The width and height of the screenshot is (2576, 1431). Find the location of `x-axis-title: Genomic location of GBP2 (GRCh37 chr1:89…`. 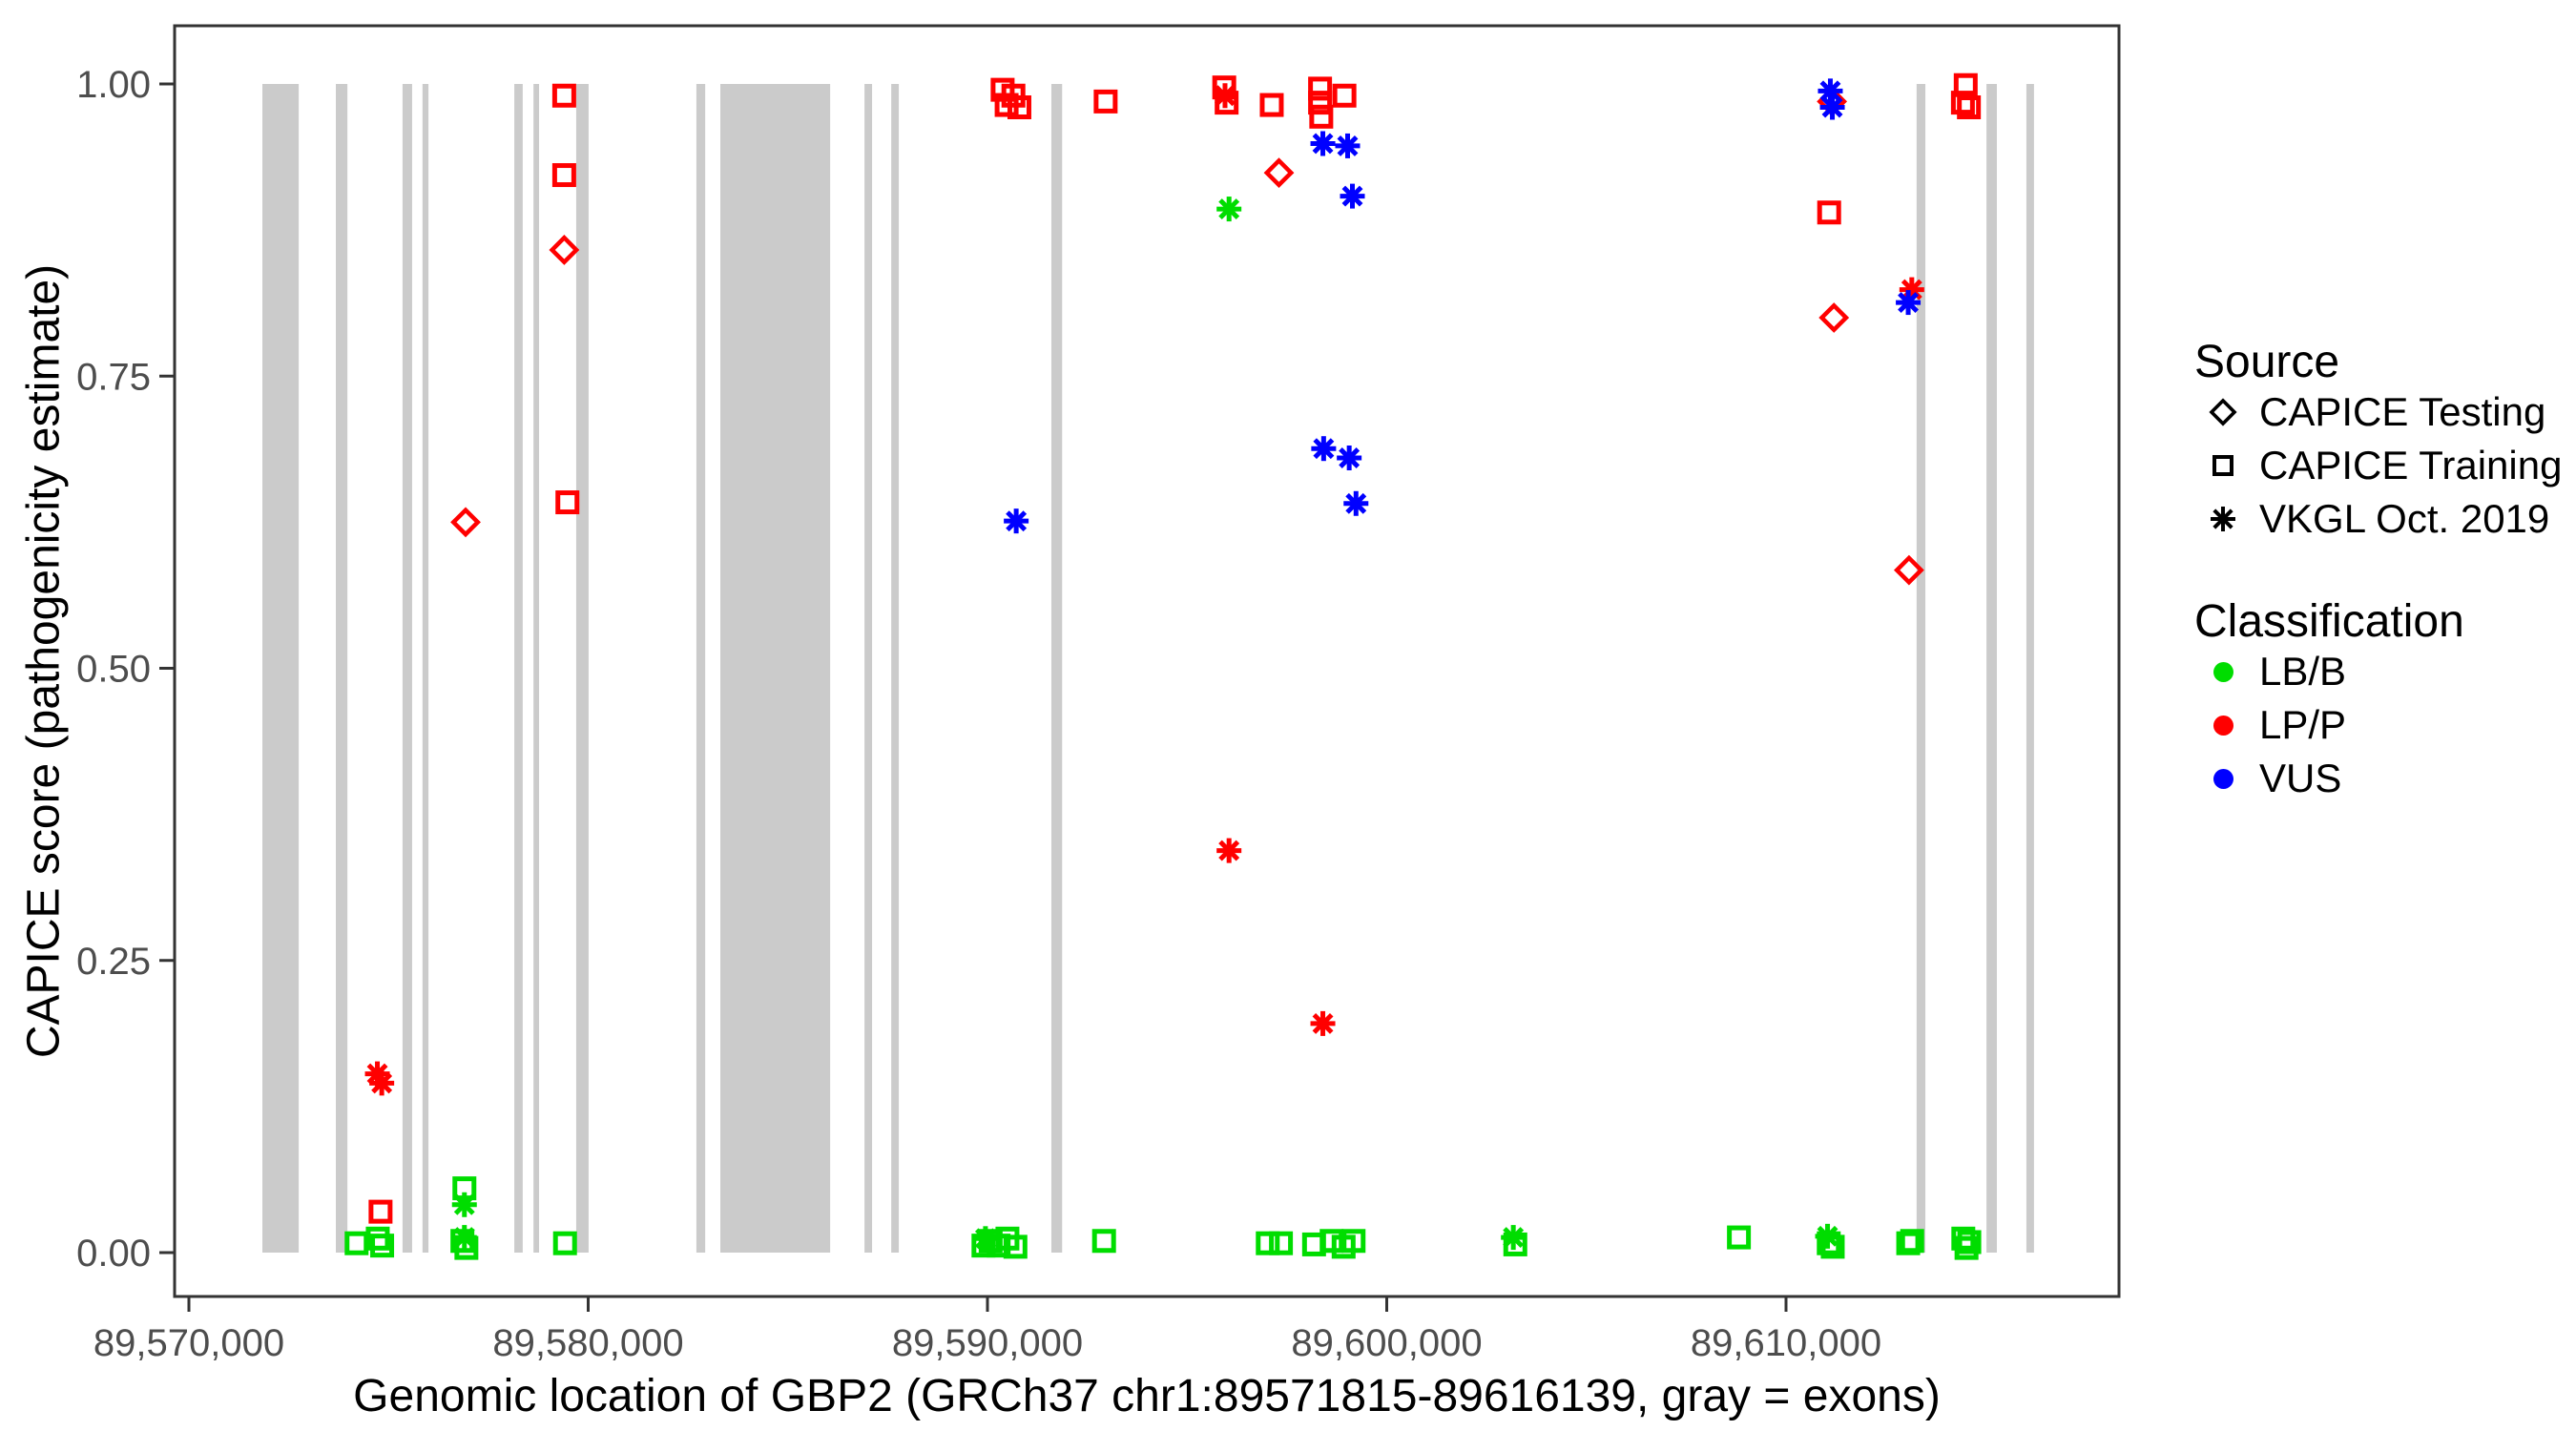

x-axis-title: Genomic location of GBP2 (GRCh37 chr1:89… is located at coordinates (1147, 1396).